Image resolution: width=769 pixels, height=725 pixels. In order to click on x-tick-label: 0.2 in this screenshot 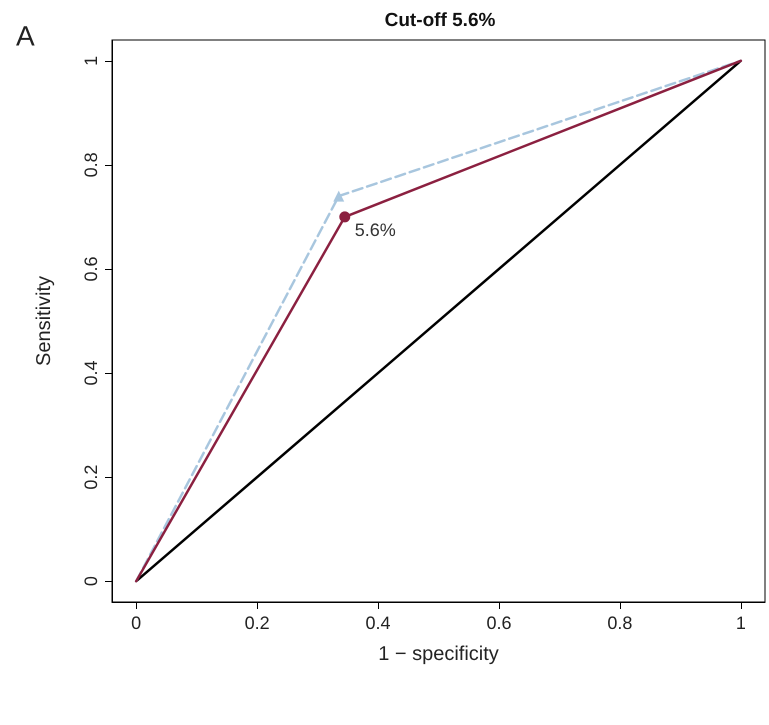, I will do `click(257, 623)`.